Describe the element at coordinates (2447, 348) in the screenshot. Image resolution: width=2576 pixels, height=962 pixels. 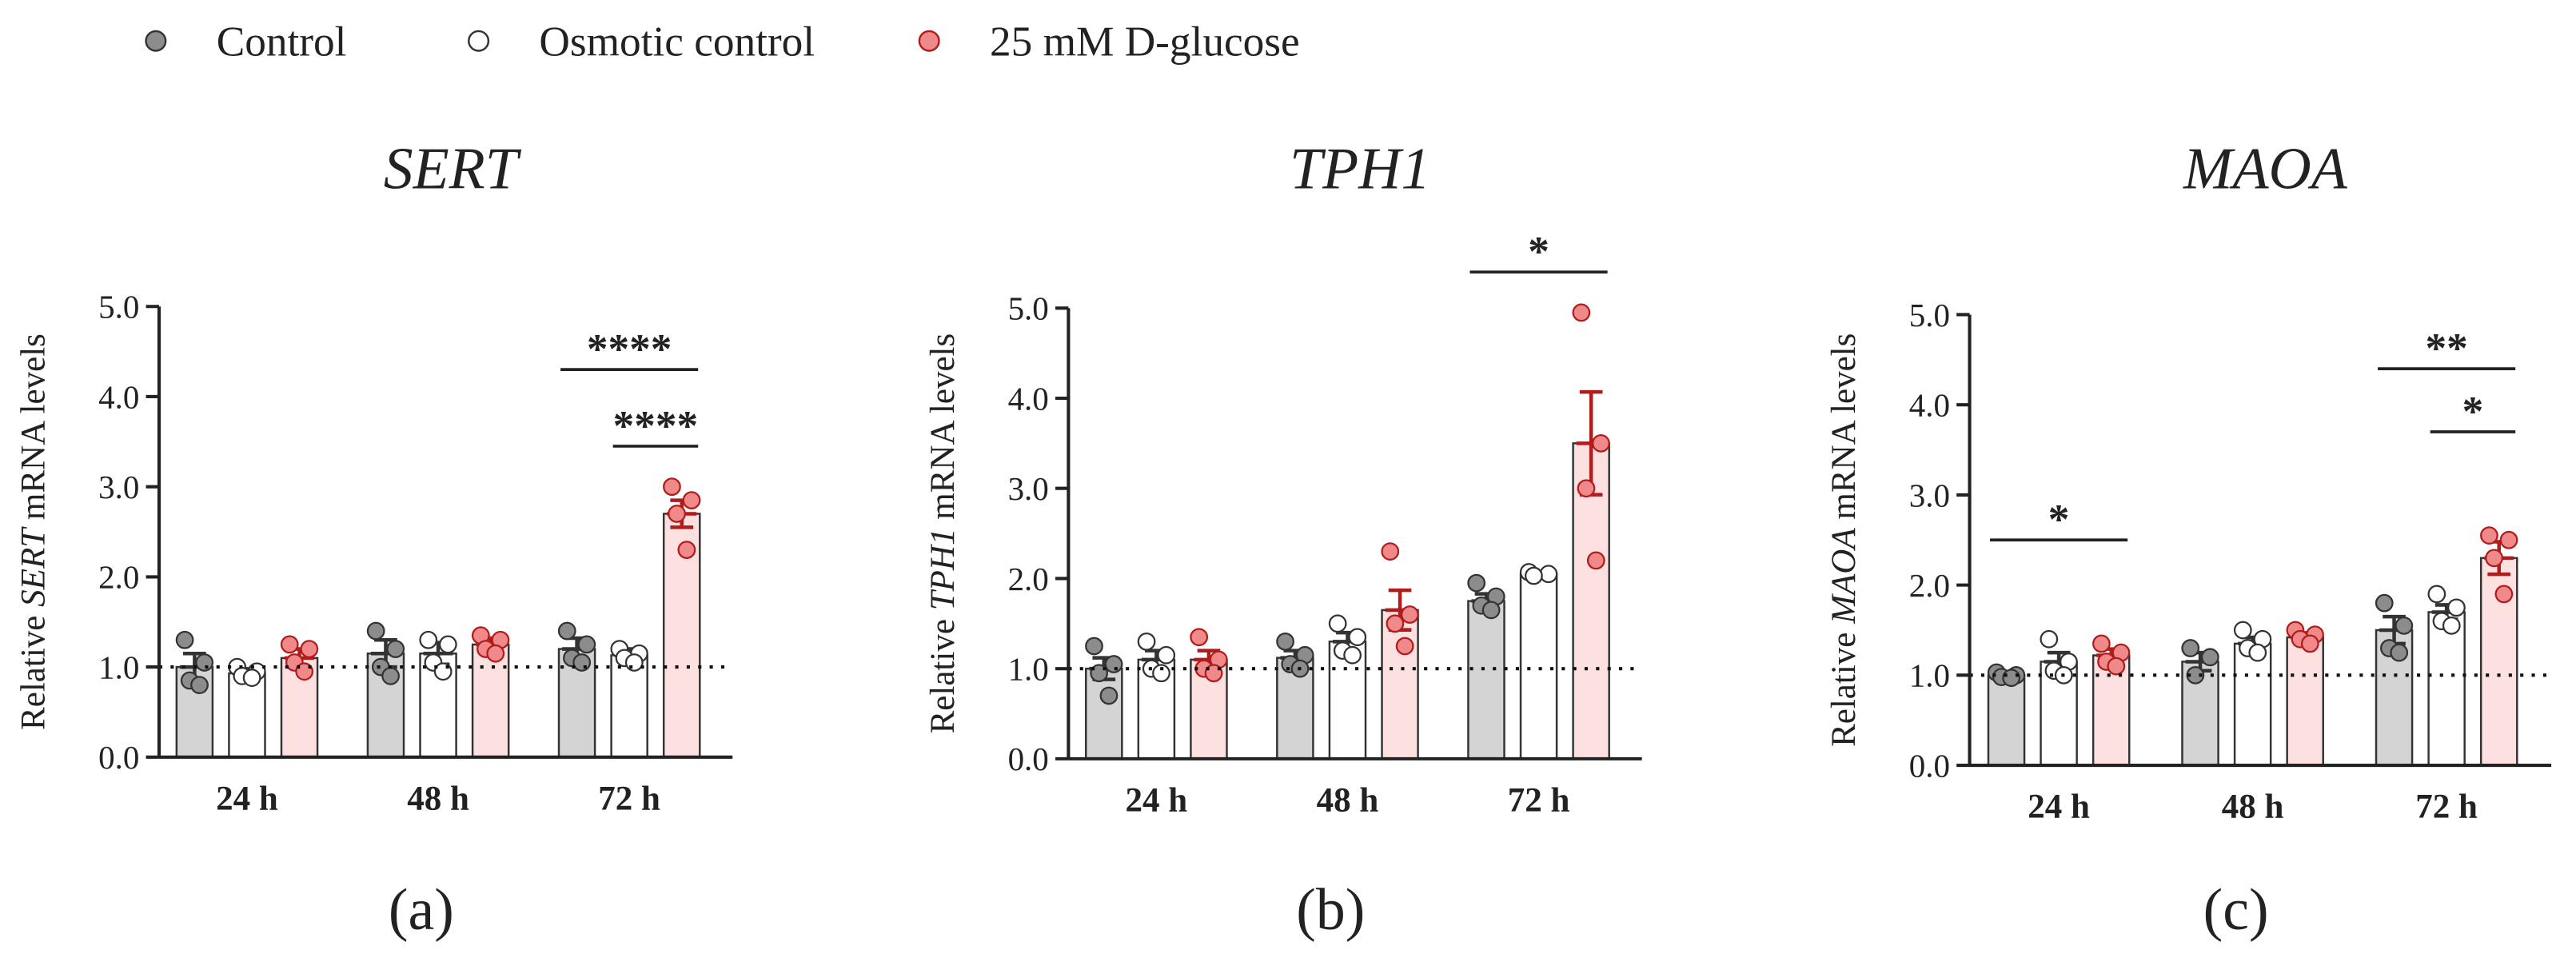
I see `significance-label: **` at that location.